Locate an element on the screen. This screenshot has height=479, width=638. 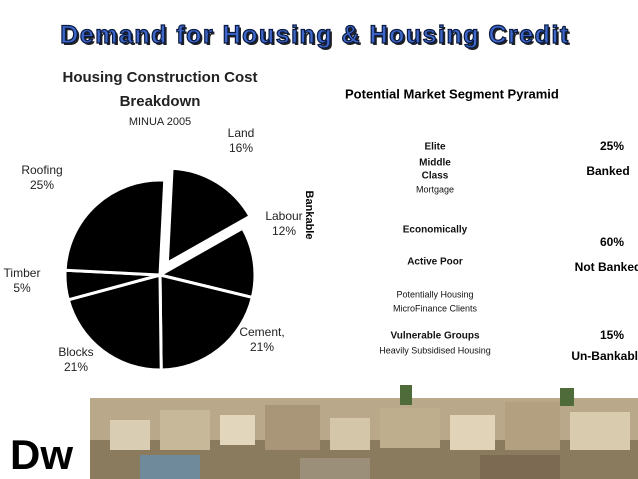
slice-label: Timber is located at coordinates (22, 273).